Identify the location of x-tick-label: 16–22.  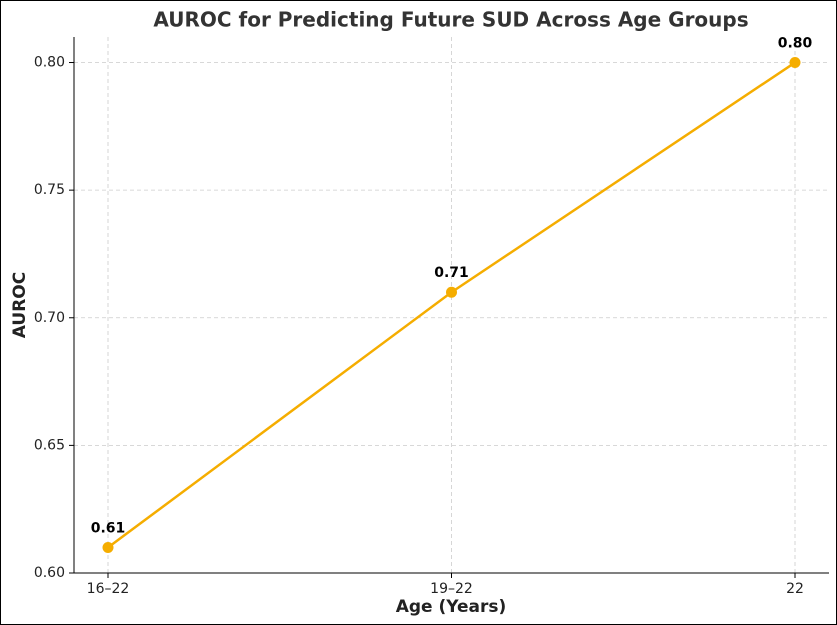
(108, 589).